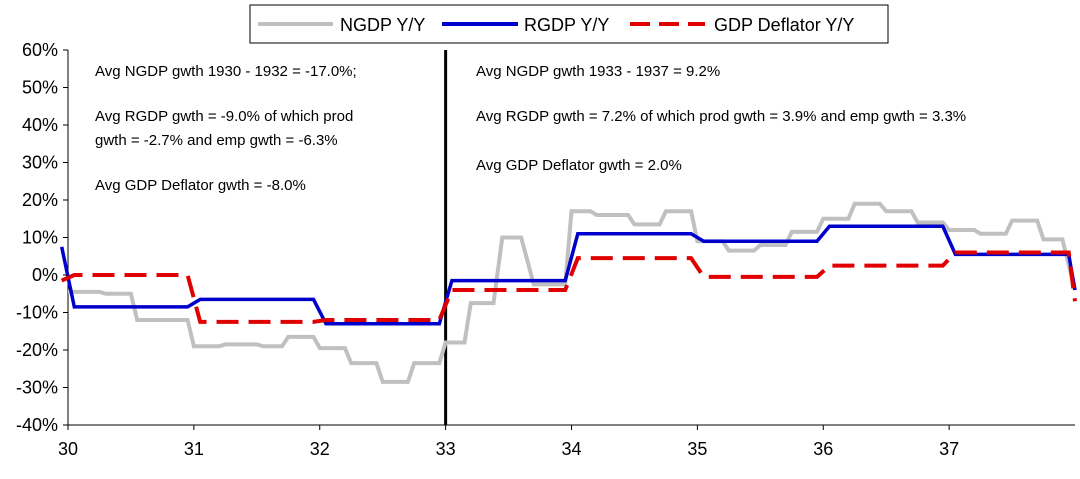 The image size is (1080, 479). I want to click on x-tick-label: 35, so click(697, 449).